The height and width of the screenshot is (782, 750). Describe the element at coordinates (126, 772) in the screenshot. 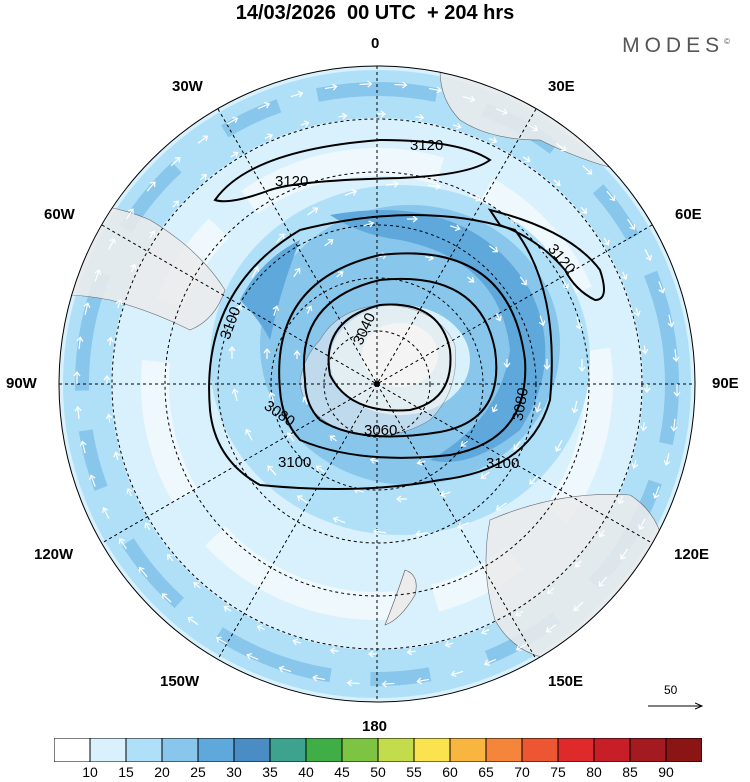

I see `colorbar-tick-label: 15` at that location.